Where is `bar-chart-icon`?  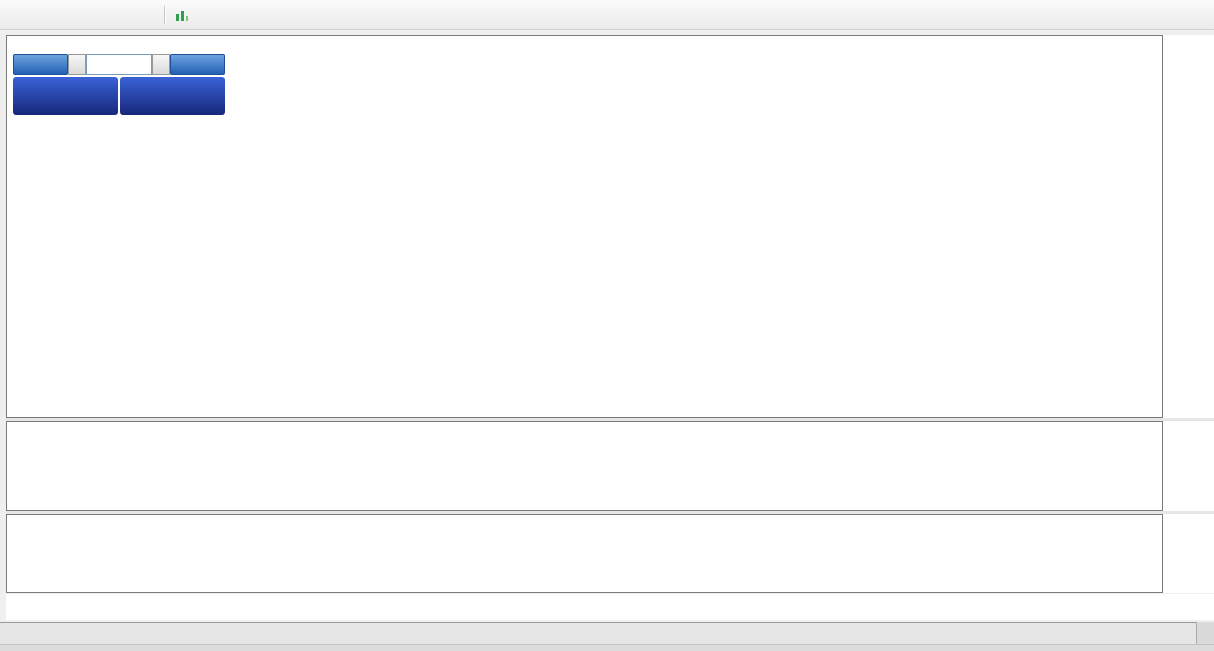
bar-chart-icon is located at coordinates (182, 15).